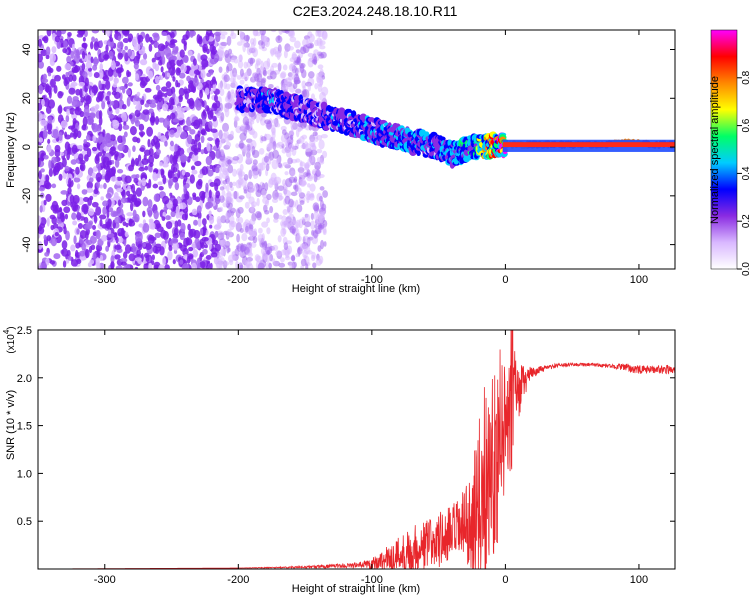 This screenshot has height=600, width=750. Describe the element at coordinates (745, 125) in the screenshot. I see `colorbar-tick-label: 0.6` at that location.